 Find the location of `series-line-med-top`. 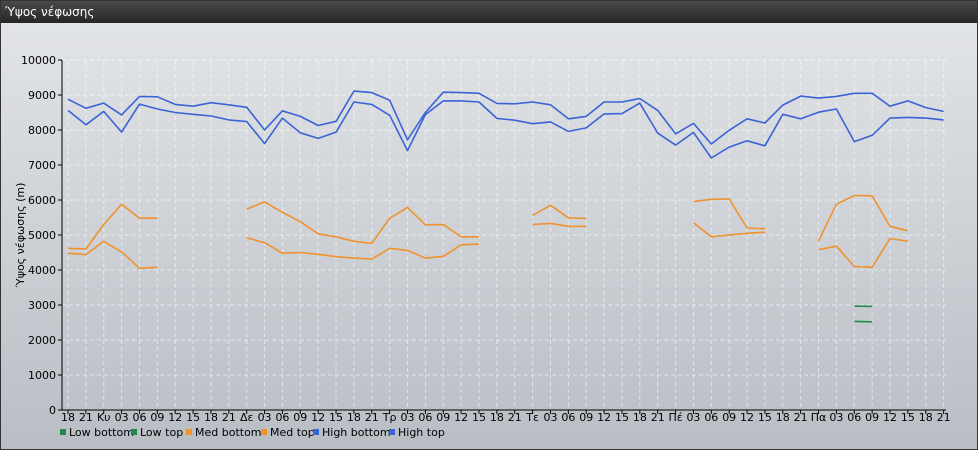

series-line-med-top is located at coordinates (488, 222).